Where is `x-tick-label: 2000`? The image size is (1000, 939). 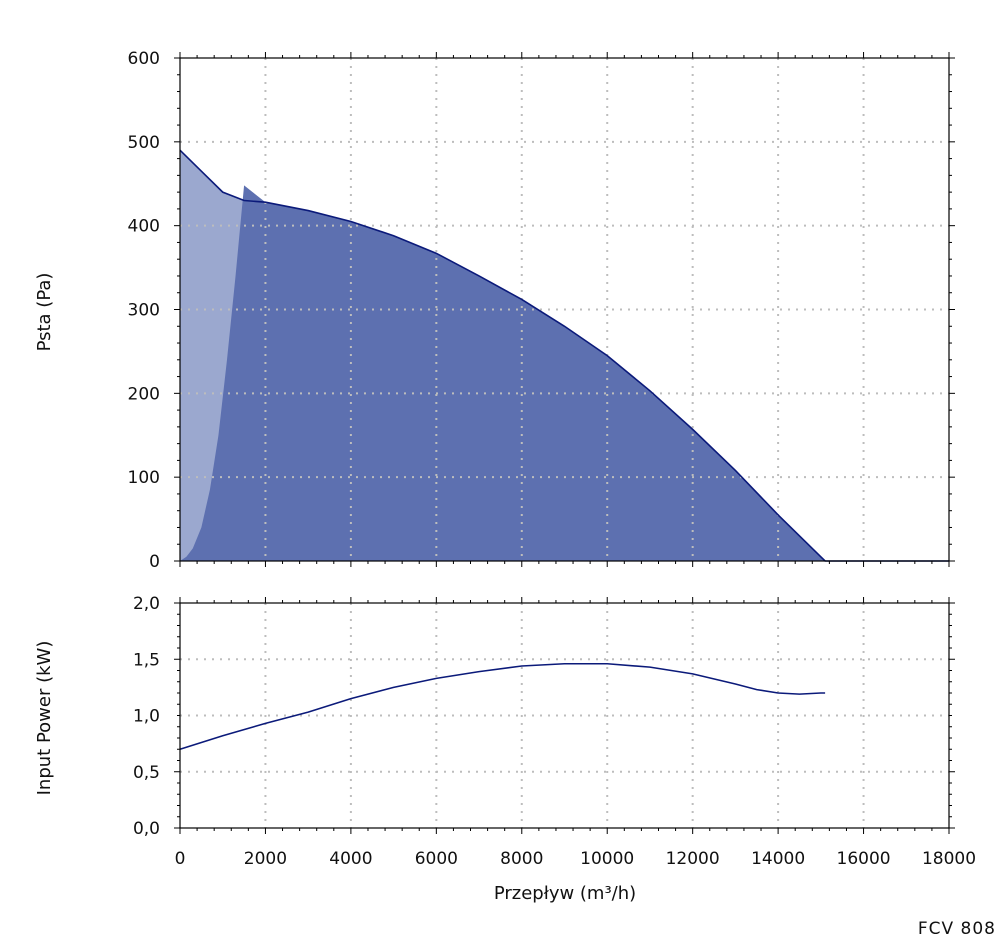 x-tick-label: 2000 is located at coordinates (265, 859).